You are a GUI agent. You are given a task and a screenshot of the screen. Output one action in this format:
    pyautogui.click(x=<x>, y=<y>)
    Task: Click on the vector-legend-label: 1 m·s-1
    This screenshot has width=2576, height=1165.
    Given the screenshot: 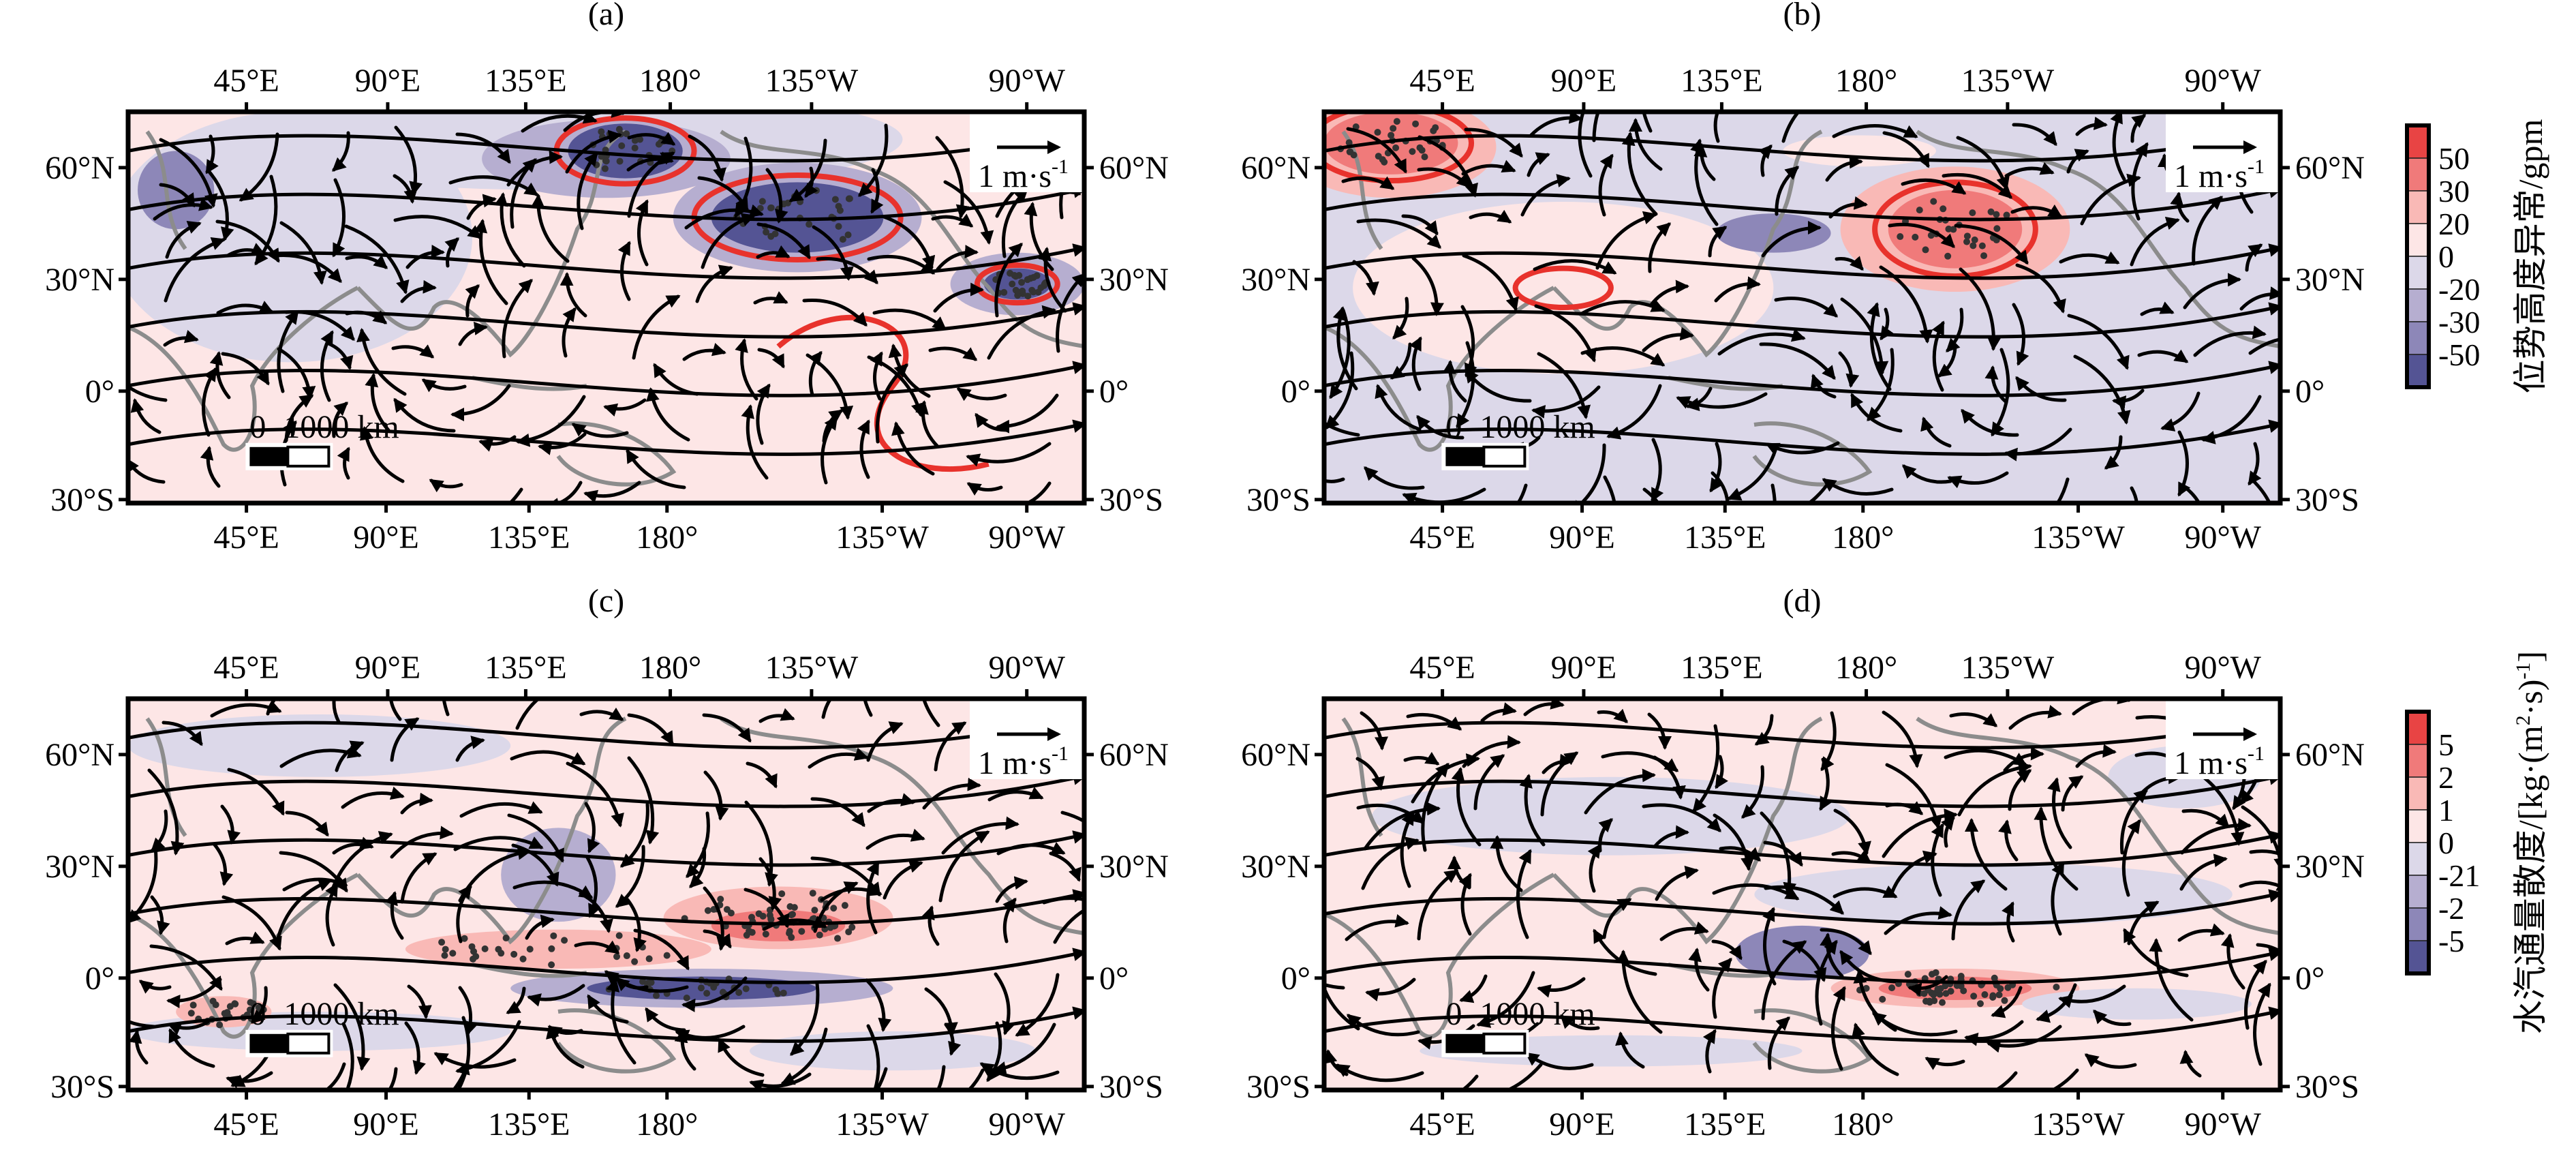 What is the action you would take?
    pyautogui.click(x=2219, y=761)
    